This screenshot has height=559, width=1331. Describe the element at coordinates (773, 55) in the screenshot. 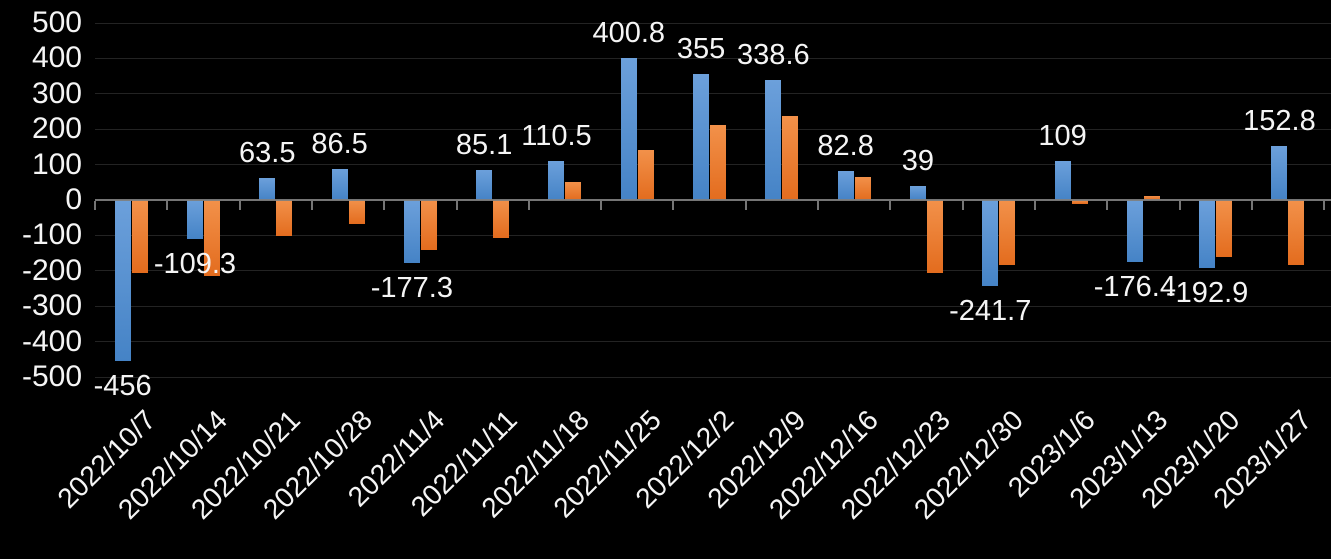

I see `data-label: 338.6` at that location.